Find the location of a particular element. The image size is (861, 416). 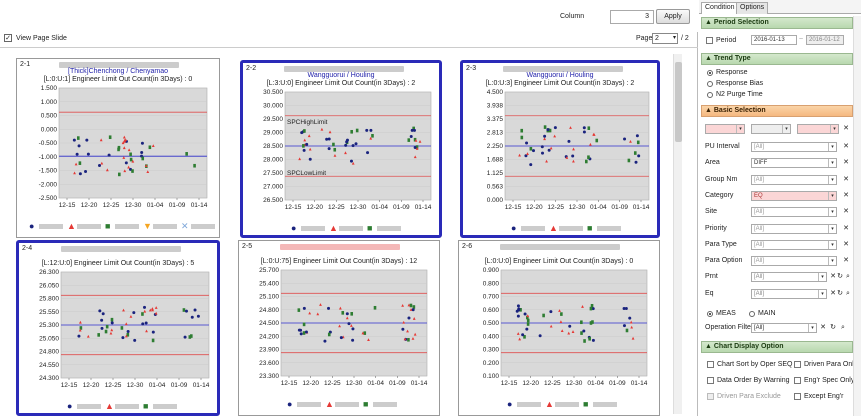

opt-sort-checkbox is located at coordinates (710, 364).